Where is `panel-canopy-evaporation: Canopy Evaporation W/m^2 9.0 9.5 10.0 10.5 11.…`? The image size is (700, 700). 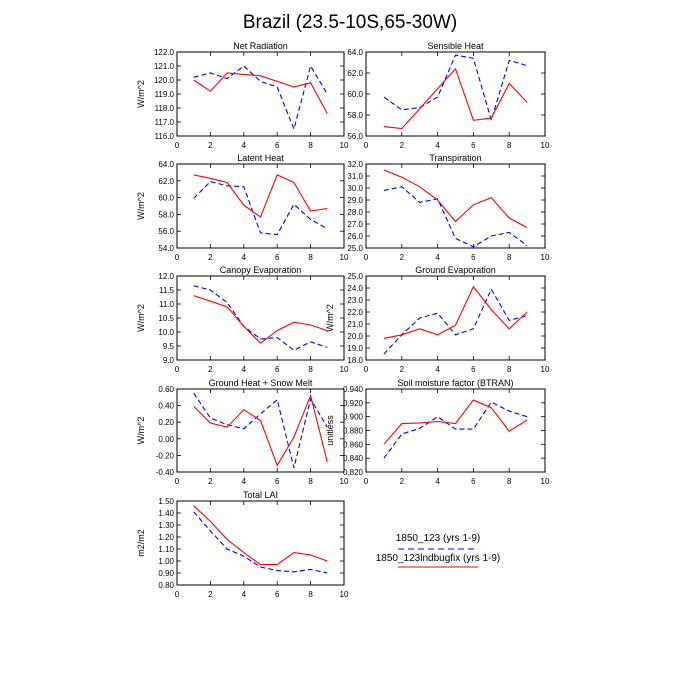
panel-canopy-evaporation: Canopy Evaporation W/m^2 9.0 9.5 10.0 10.5 11.… is located at coordinates (242, 319).